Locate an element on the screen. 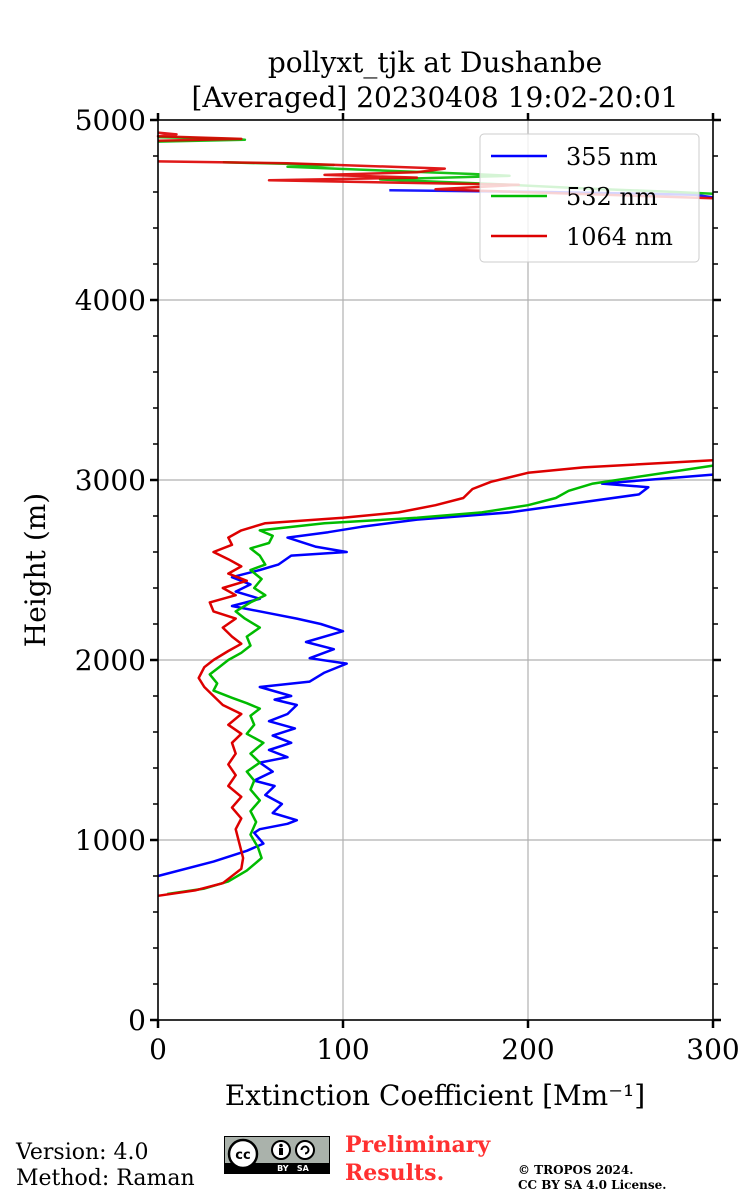 The height and width of the screenshot is (1200, 750). copyright-note: © TROPOS 2024. CC BY SA 4.0 License. is located at coordinates (592, 1178).